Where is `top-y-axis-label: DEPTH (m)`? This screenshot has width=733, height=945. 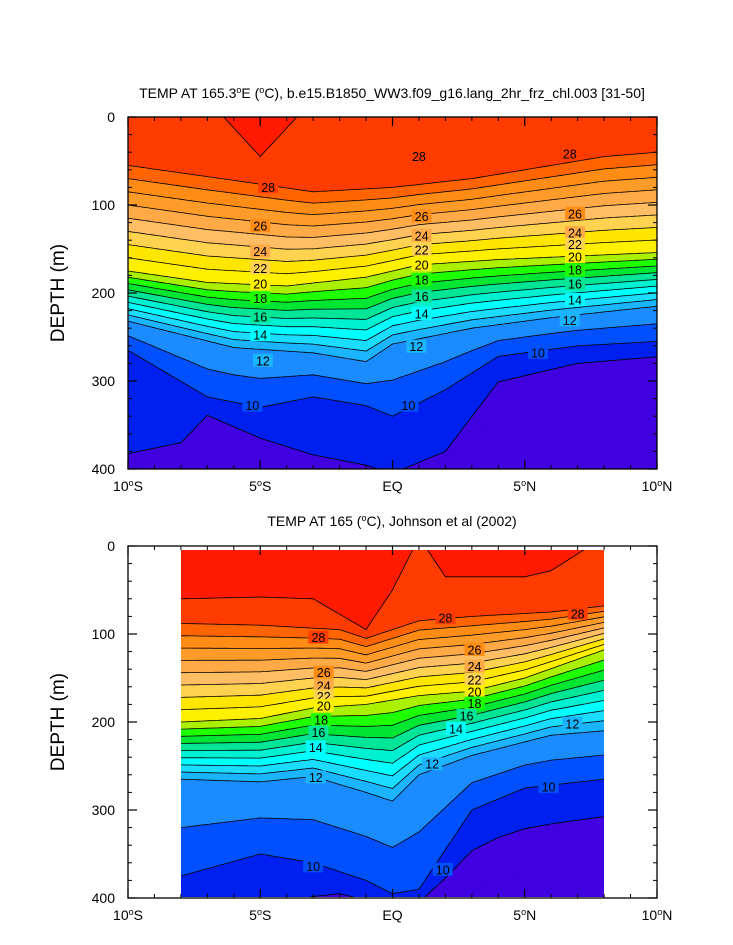
top-y-axis-label: DEPTH (m) is located at coordinates (58, 293).